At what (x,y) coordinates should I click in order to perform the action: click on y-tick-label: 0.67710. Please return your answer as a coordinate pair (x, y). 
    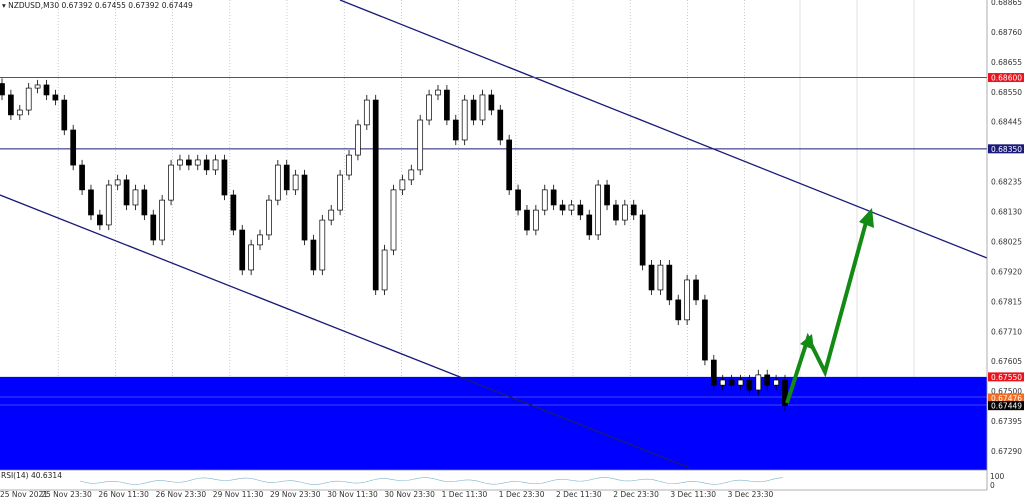
    Looking at the image, I should click on (1006, 331).